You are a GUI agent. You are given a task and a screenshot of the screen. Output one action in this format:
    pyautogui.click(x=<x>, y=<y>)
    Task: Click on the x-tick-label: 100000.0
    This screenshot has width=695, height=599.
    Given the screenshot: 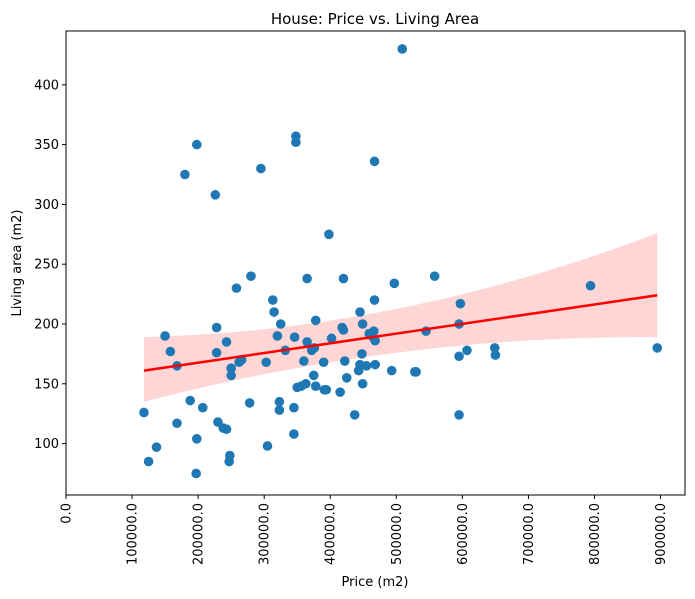 What is the action you would take?
    pyautogui.click(x=133, y=534)
    